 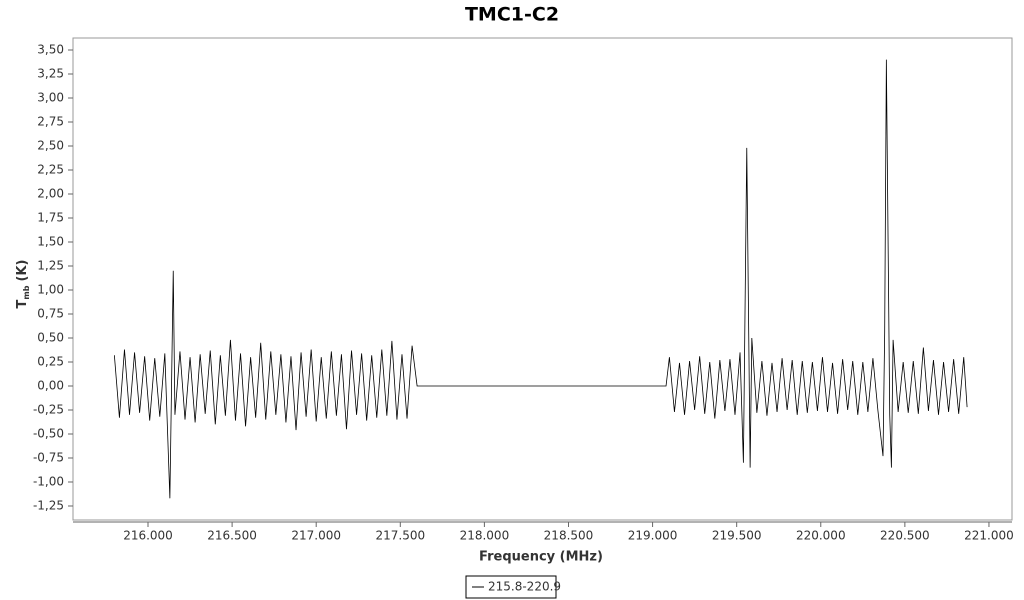 What do you see at coordinates (50, 361) in the screenshot?
I see `y-tick-label: 0,25` at bounding box center [50, 361].